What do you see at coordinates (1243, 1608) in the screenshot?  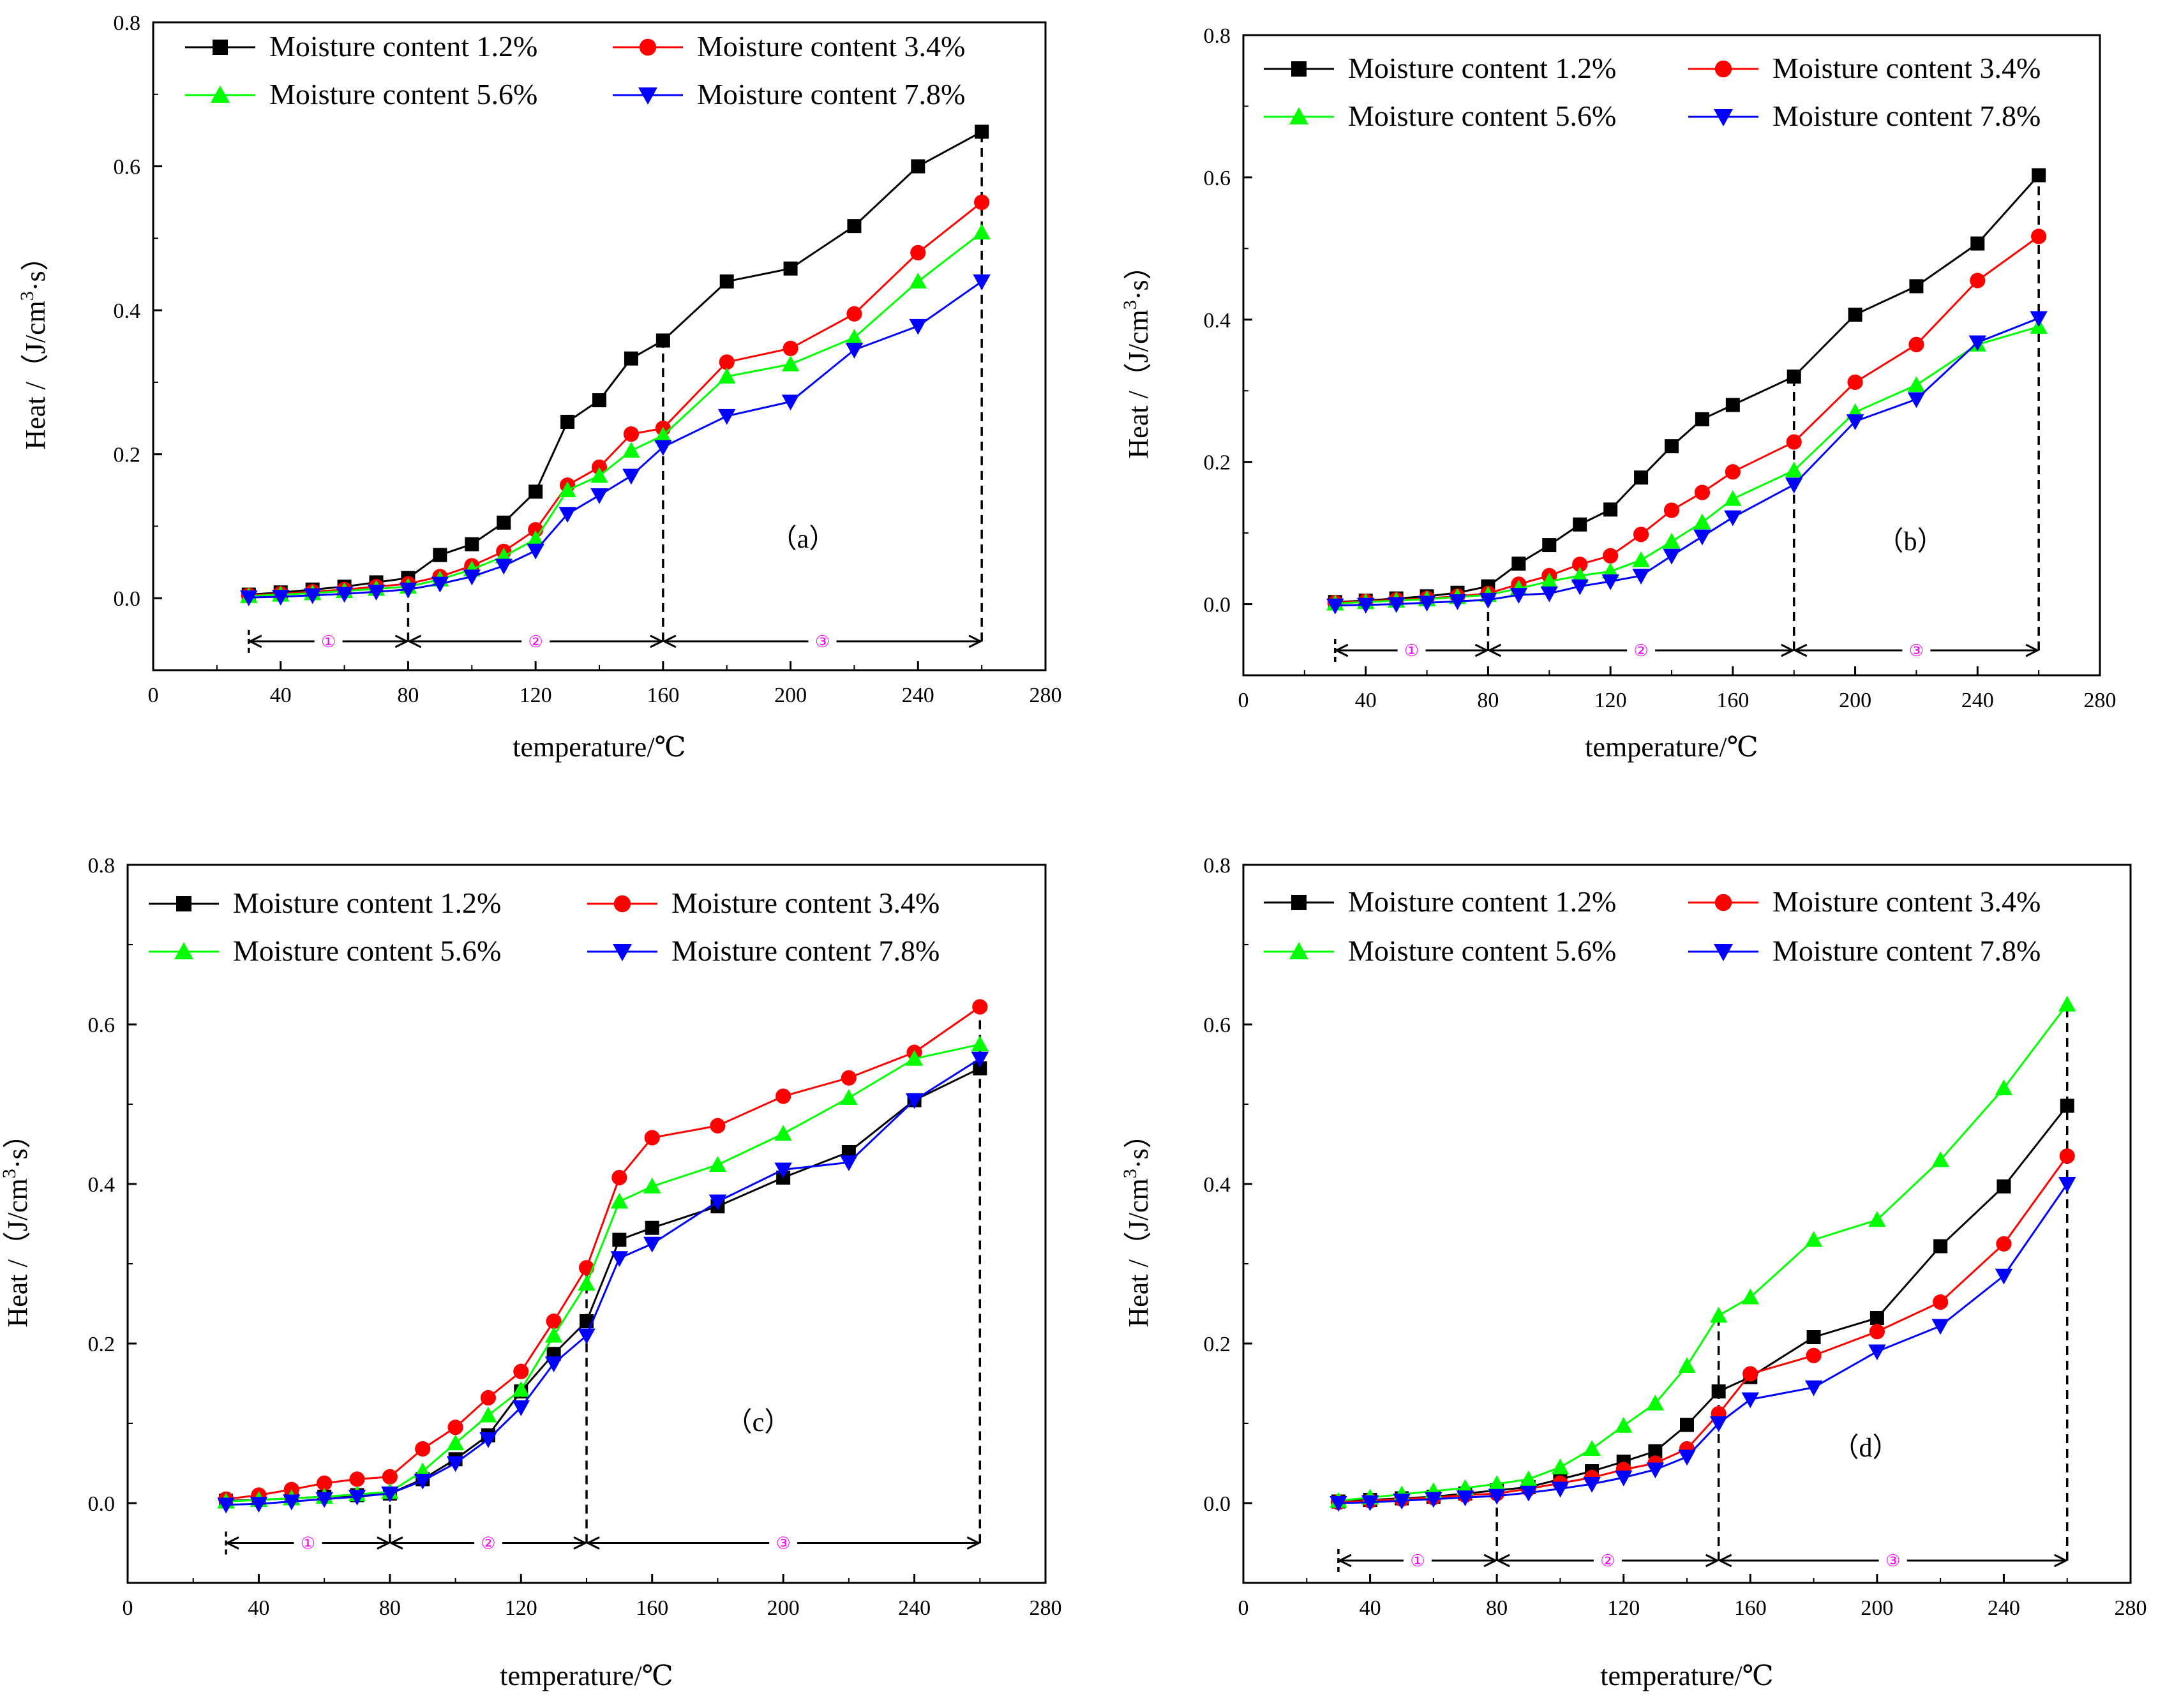 I see `x-tick-label: 0` at bounding box center [1243, 1608].